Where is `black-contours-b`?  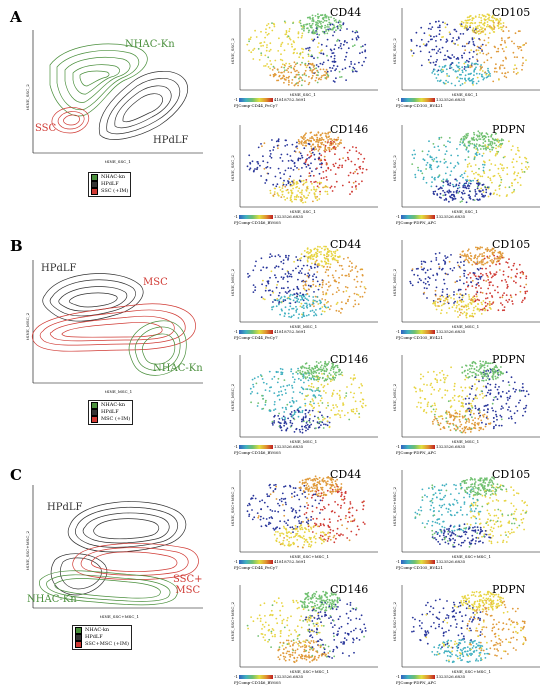 black-contours-b is located at coordinates (93, 298).